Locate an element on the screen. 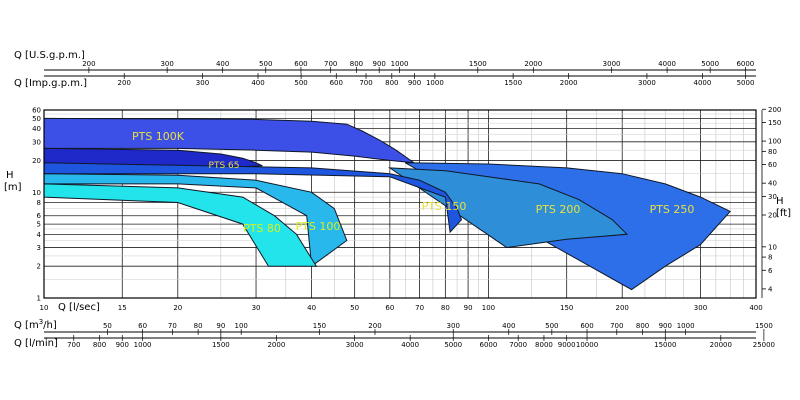 The width and height of the screenshot is (800, 400). lmin-scale-tick-label: 8000 is located at coordinates (544, 345).